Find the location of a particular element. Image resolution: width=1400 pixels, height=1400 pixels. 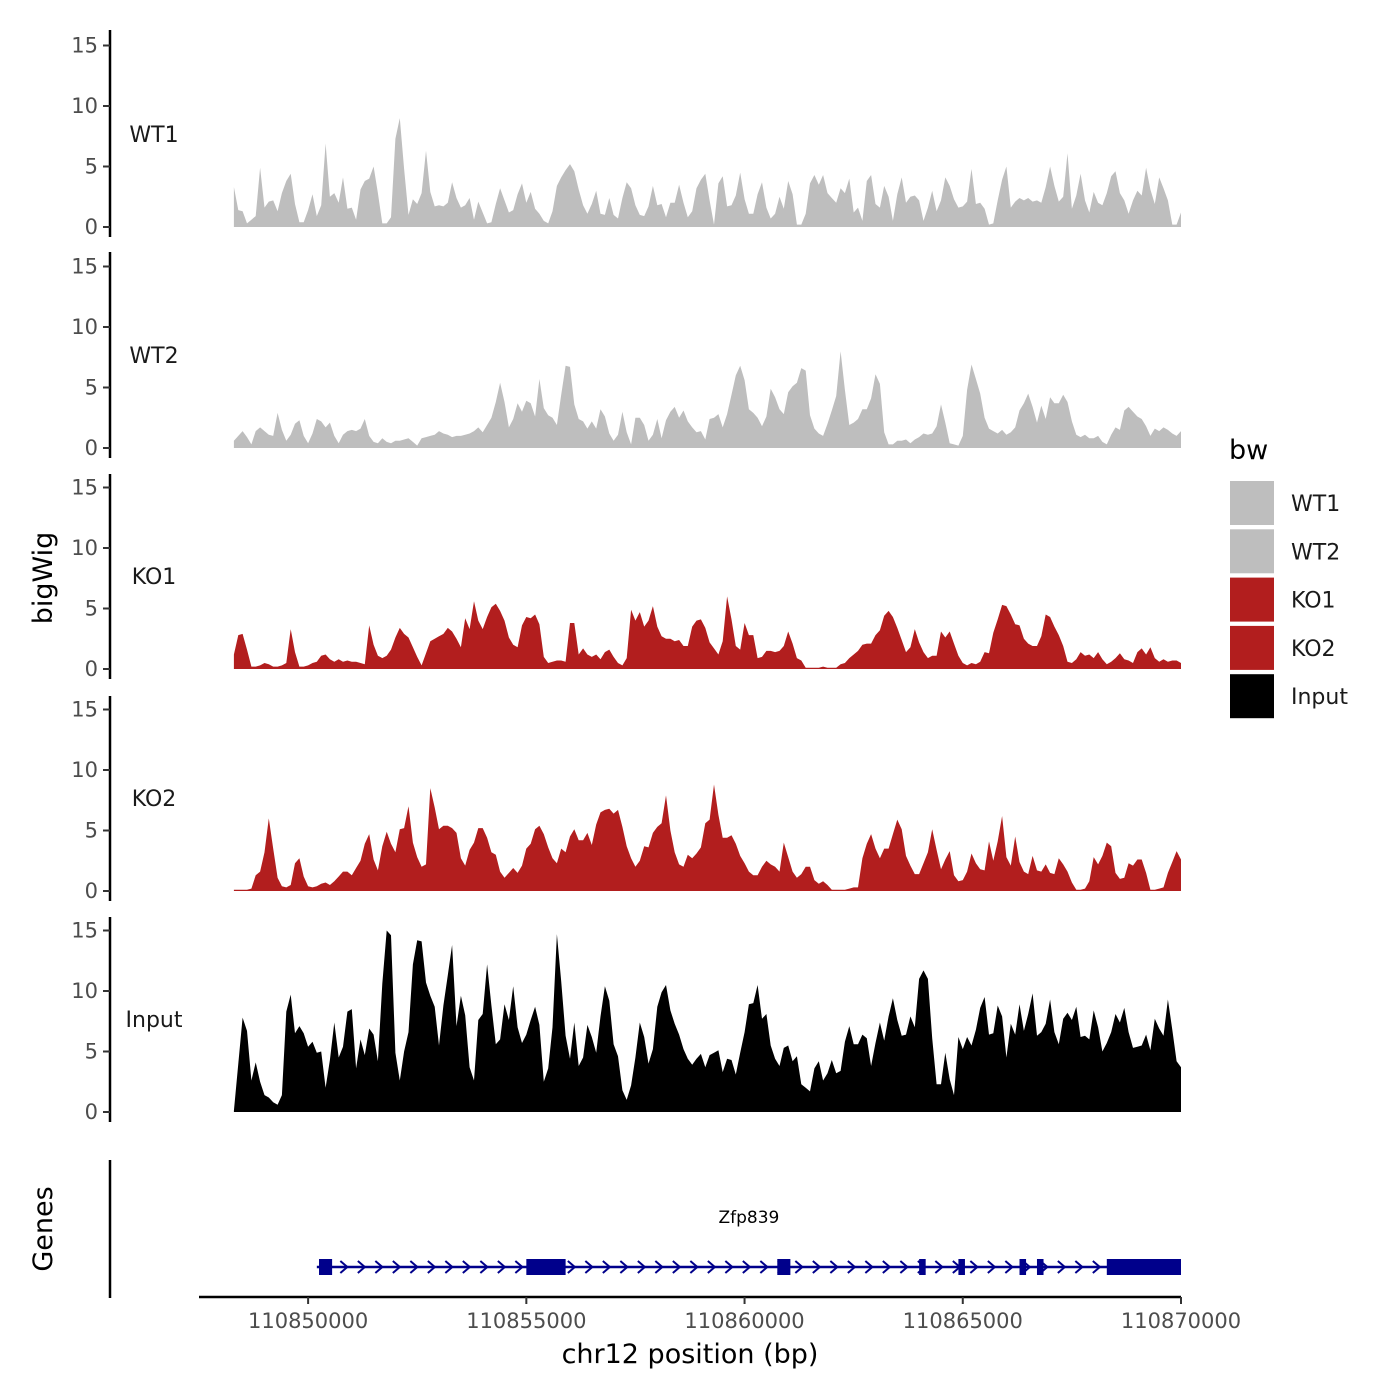

legend-label: WT1 is located at coordinates (1315, 504).